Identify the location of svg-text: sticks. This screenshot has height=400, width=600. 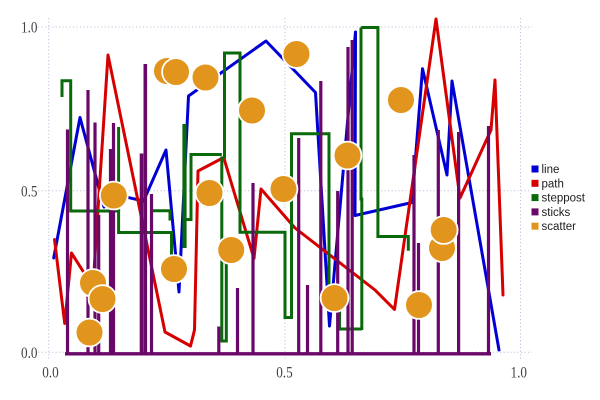
(556, 213).